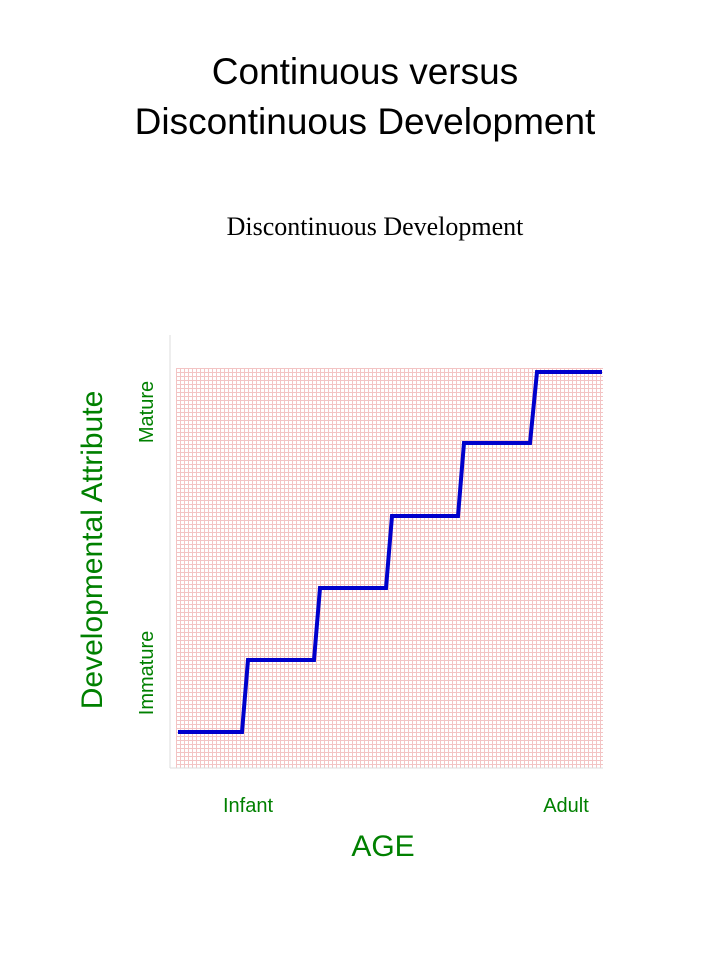 The image size is (720, 960). I want to click on y-high-label: Mature, so click(147, 412).